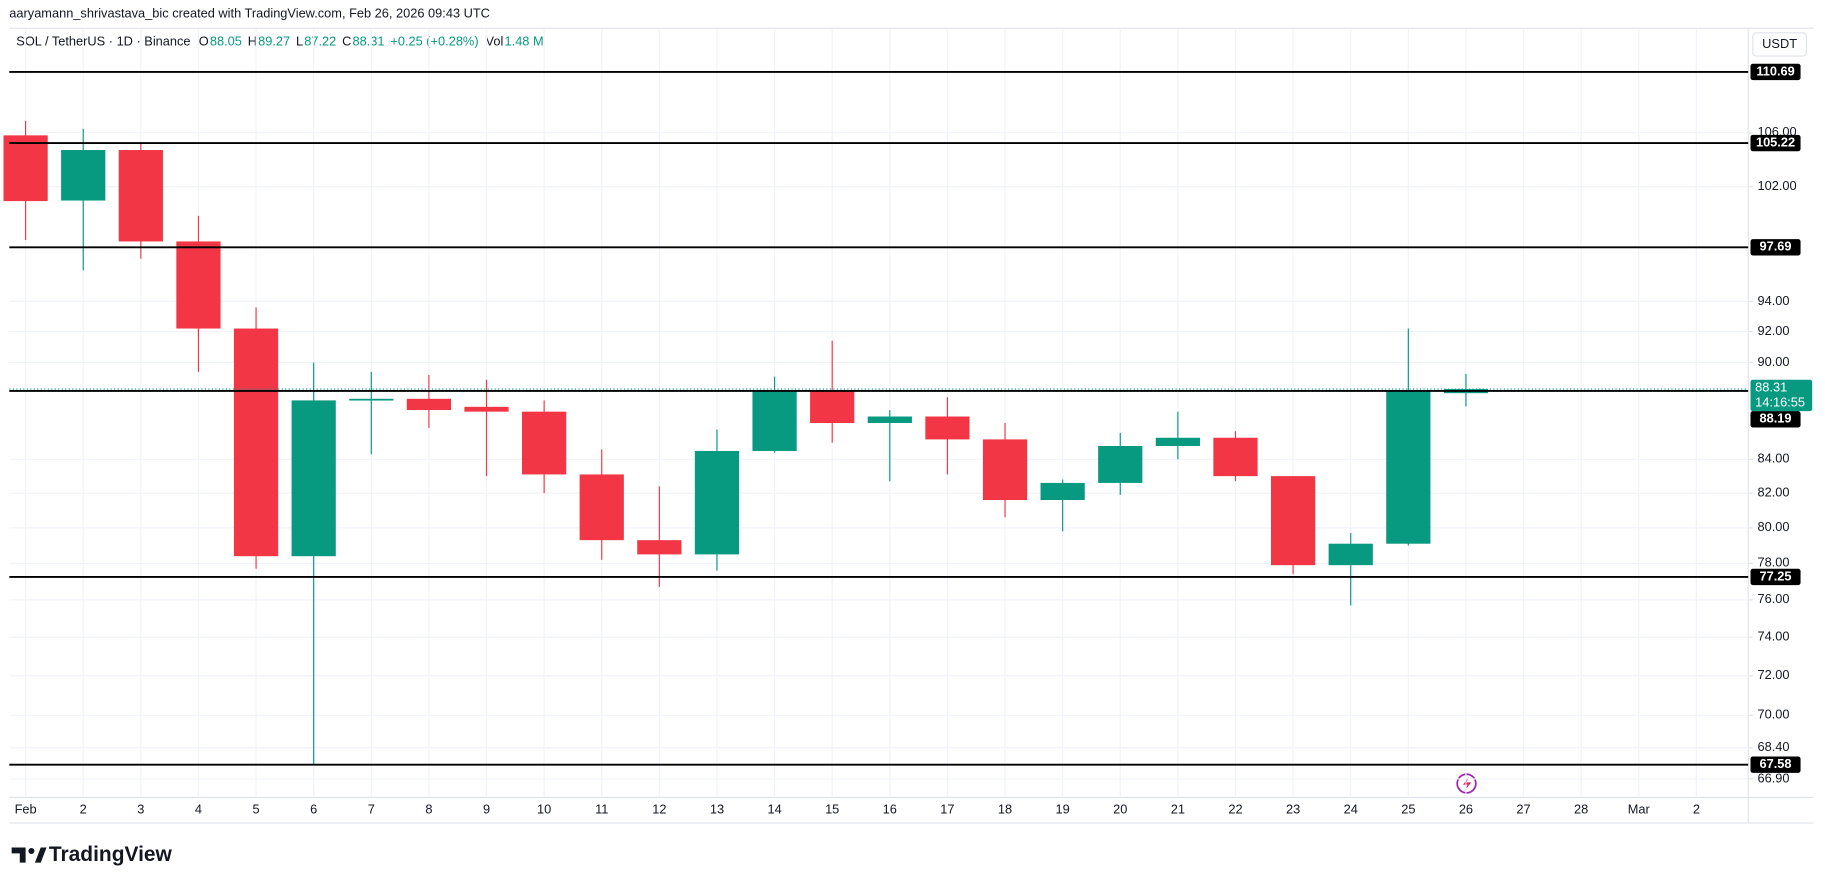 Image resolution: width=1825 pixels, height=885 pixels. What do you see at coordinates (434, 40) in the screenshot?
I see `change: +0.25 (+0.28%)` at bounding box center [434, 40].